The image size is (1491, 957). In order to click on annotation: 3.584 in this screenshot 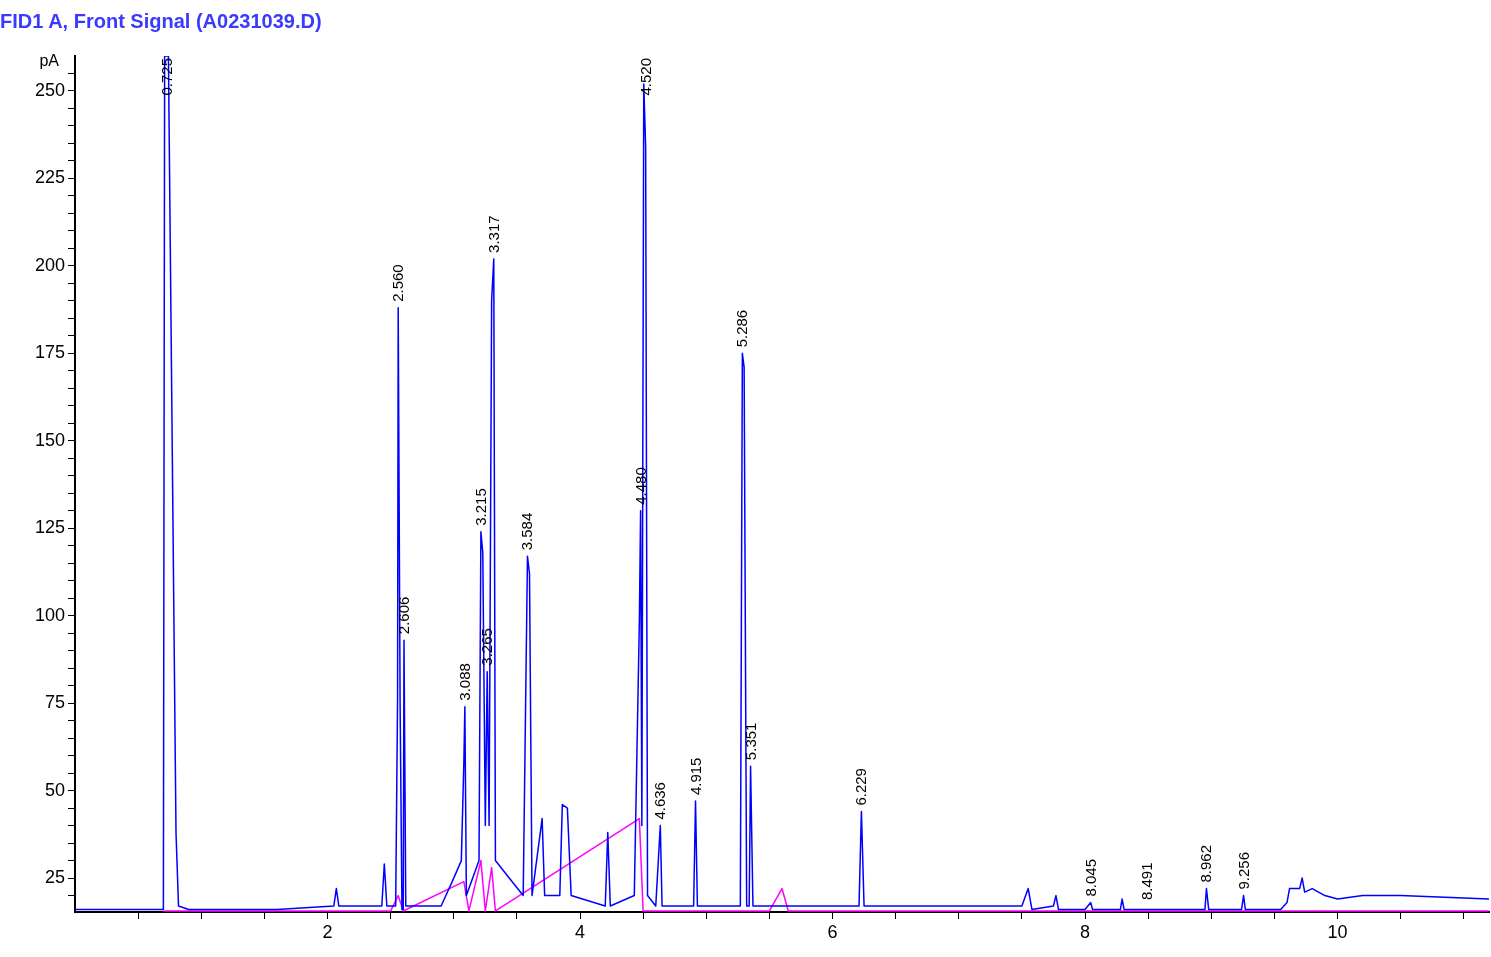, I will do `click(527, 531)`.